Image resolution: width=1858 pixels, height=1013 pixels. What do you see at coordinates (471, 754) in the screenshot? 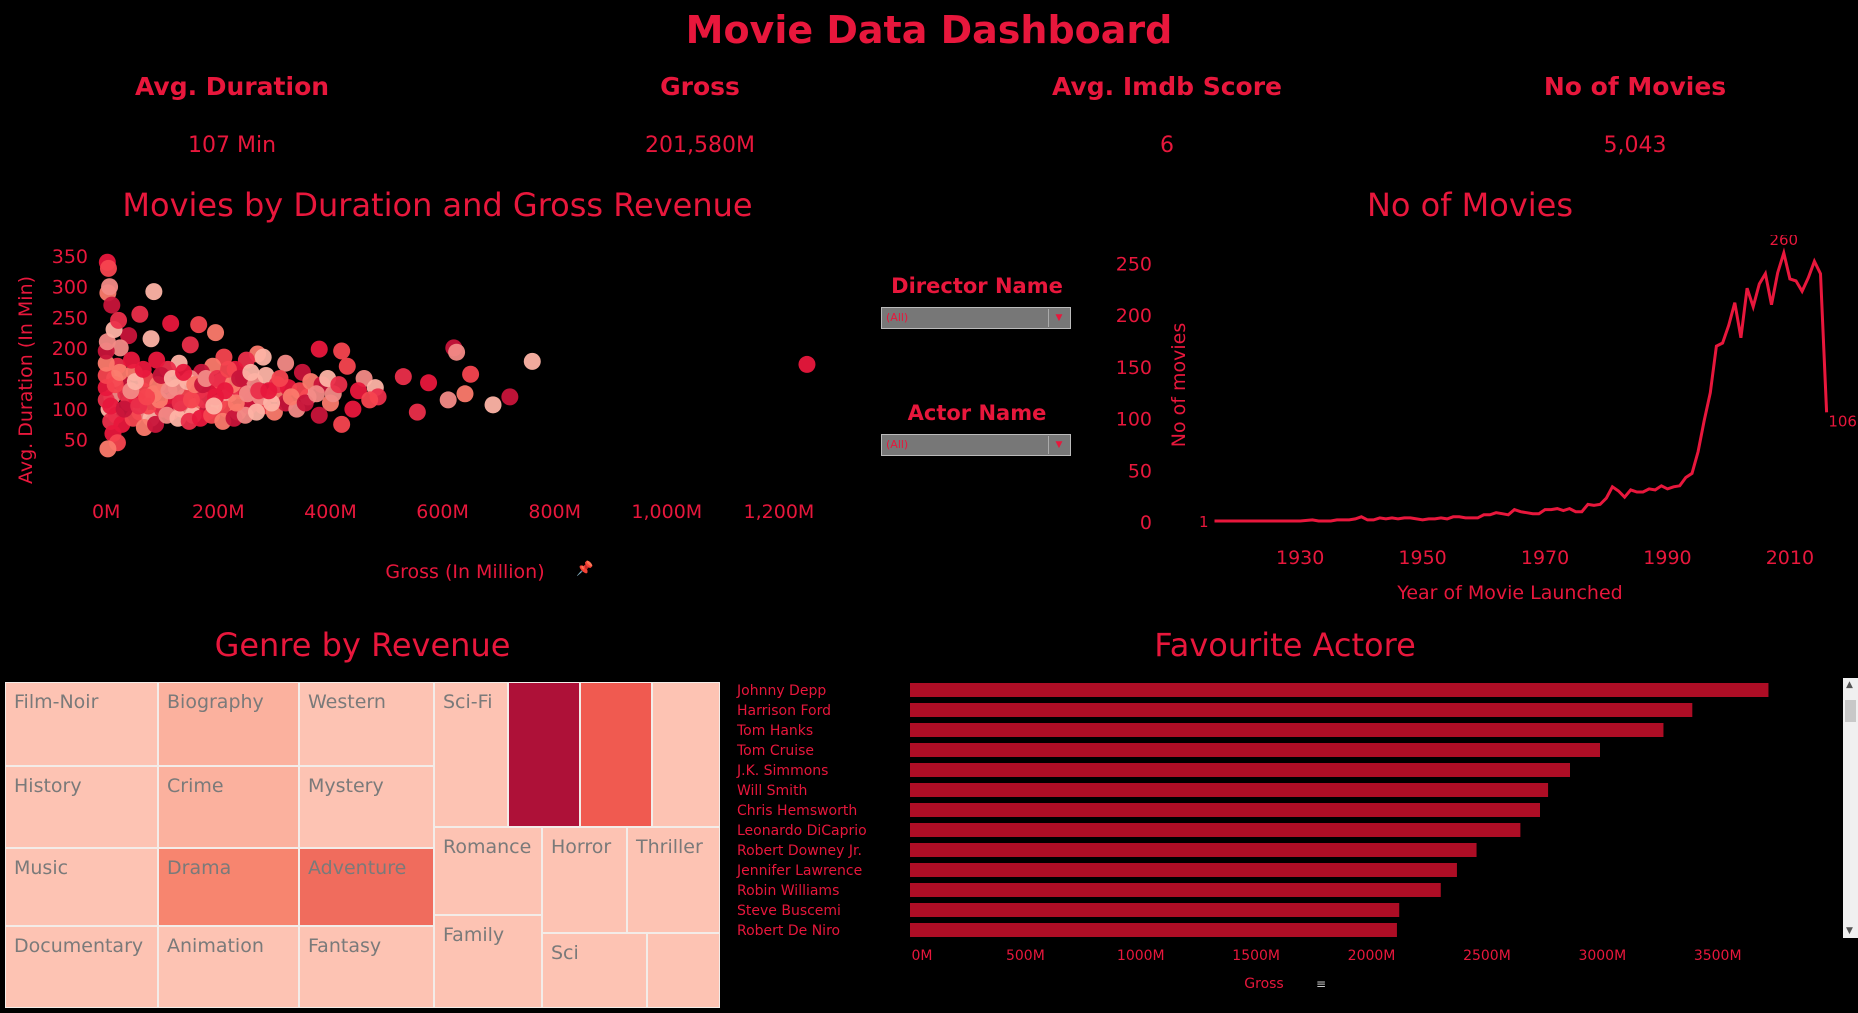
I see `treemap-cell: Sci-Fi` at bounding box center [471, 754].